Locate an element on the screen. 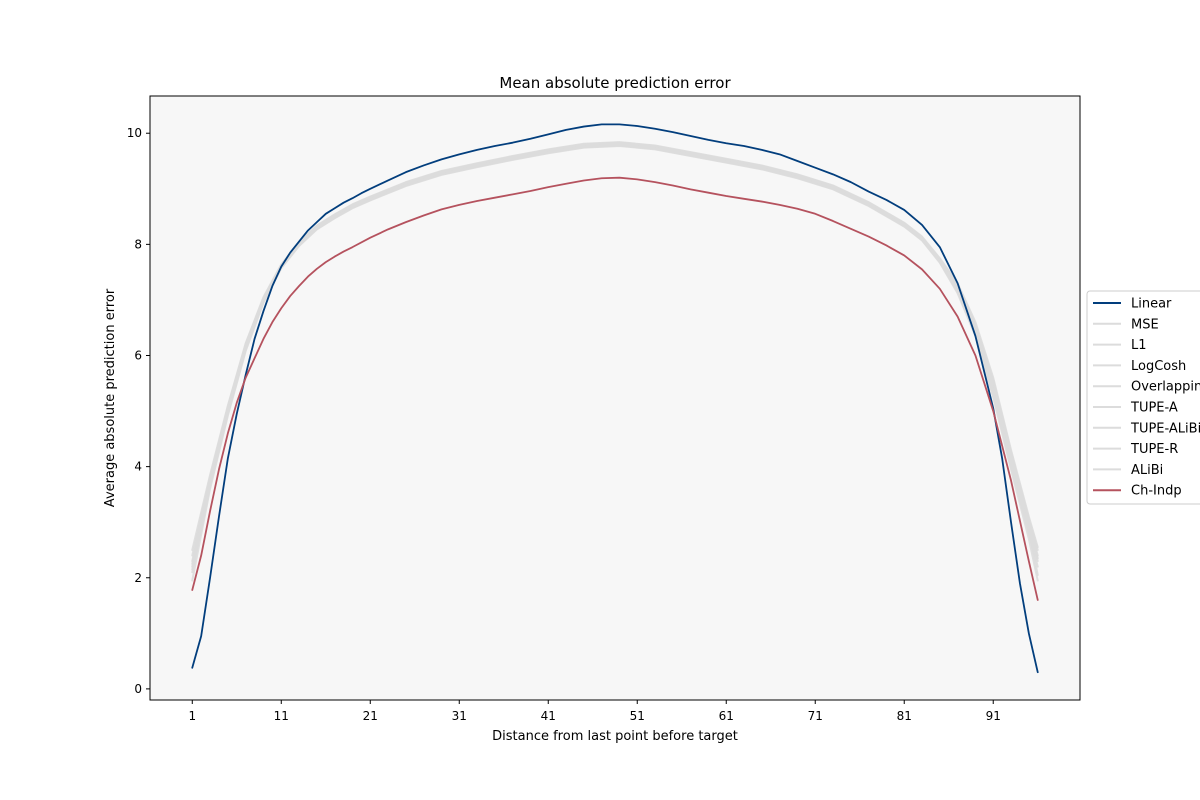  y-axis-label: Average absolute prediction error is located at coordinates (110, 397).